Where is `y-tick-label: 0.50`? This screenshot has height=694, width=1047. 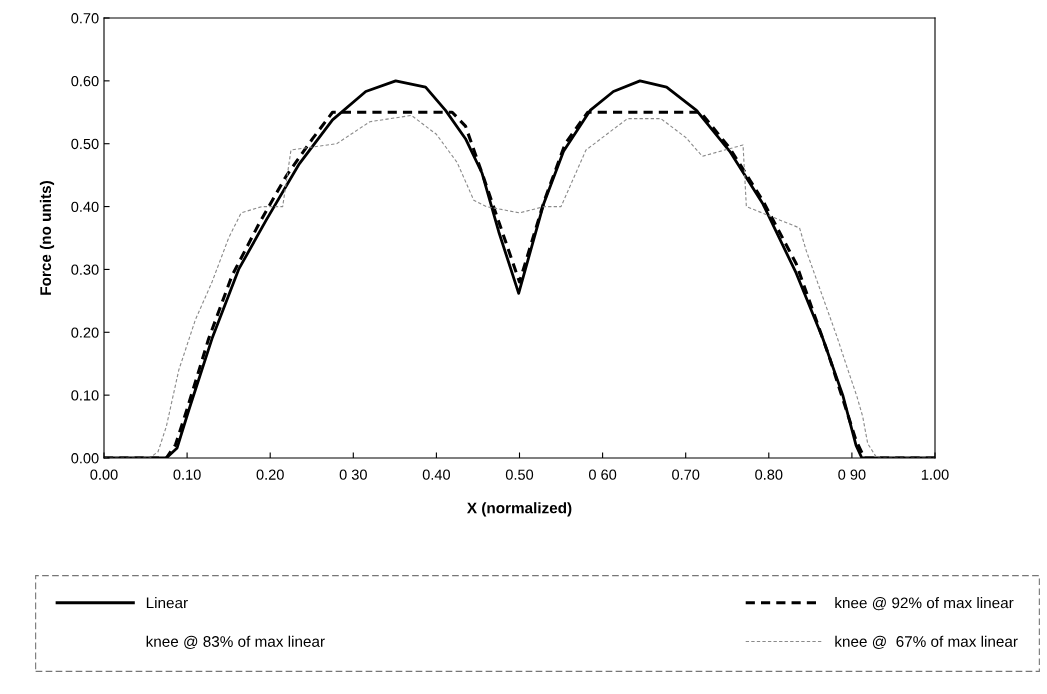 y-tick-label: 0.50 is located at coordinates (85, 144).